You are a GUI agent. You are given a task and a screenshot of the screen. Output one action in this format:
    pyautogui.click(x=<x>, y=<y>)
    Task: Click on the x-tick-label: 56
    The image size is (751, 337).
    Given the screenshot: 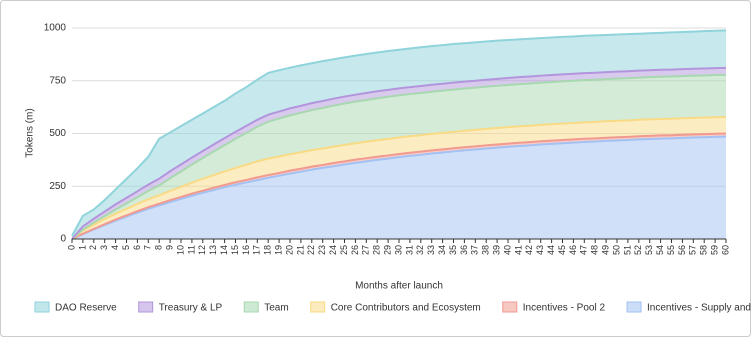 What is the action you would take?
    pyautogui.click(x=682, y=250)
    